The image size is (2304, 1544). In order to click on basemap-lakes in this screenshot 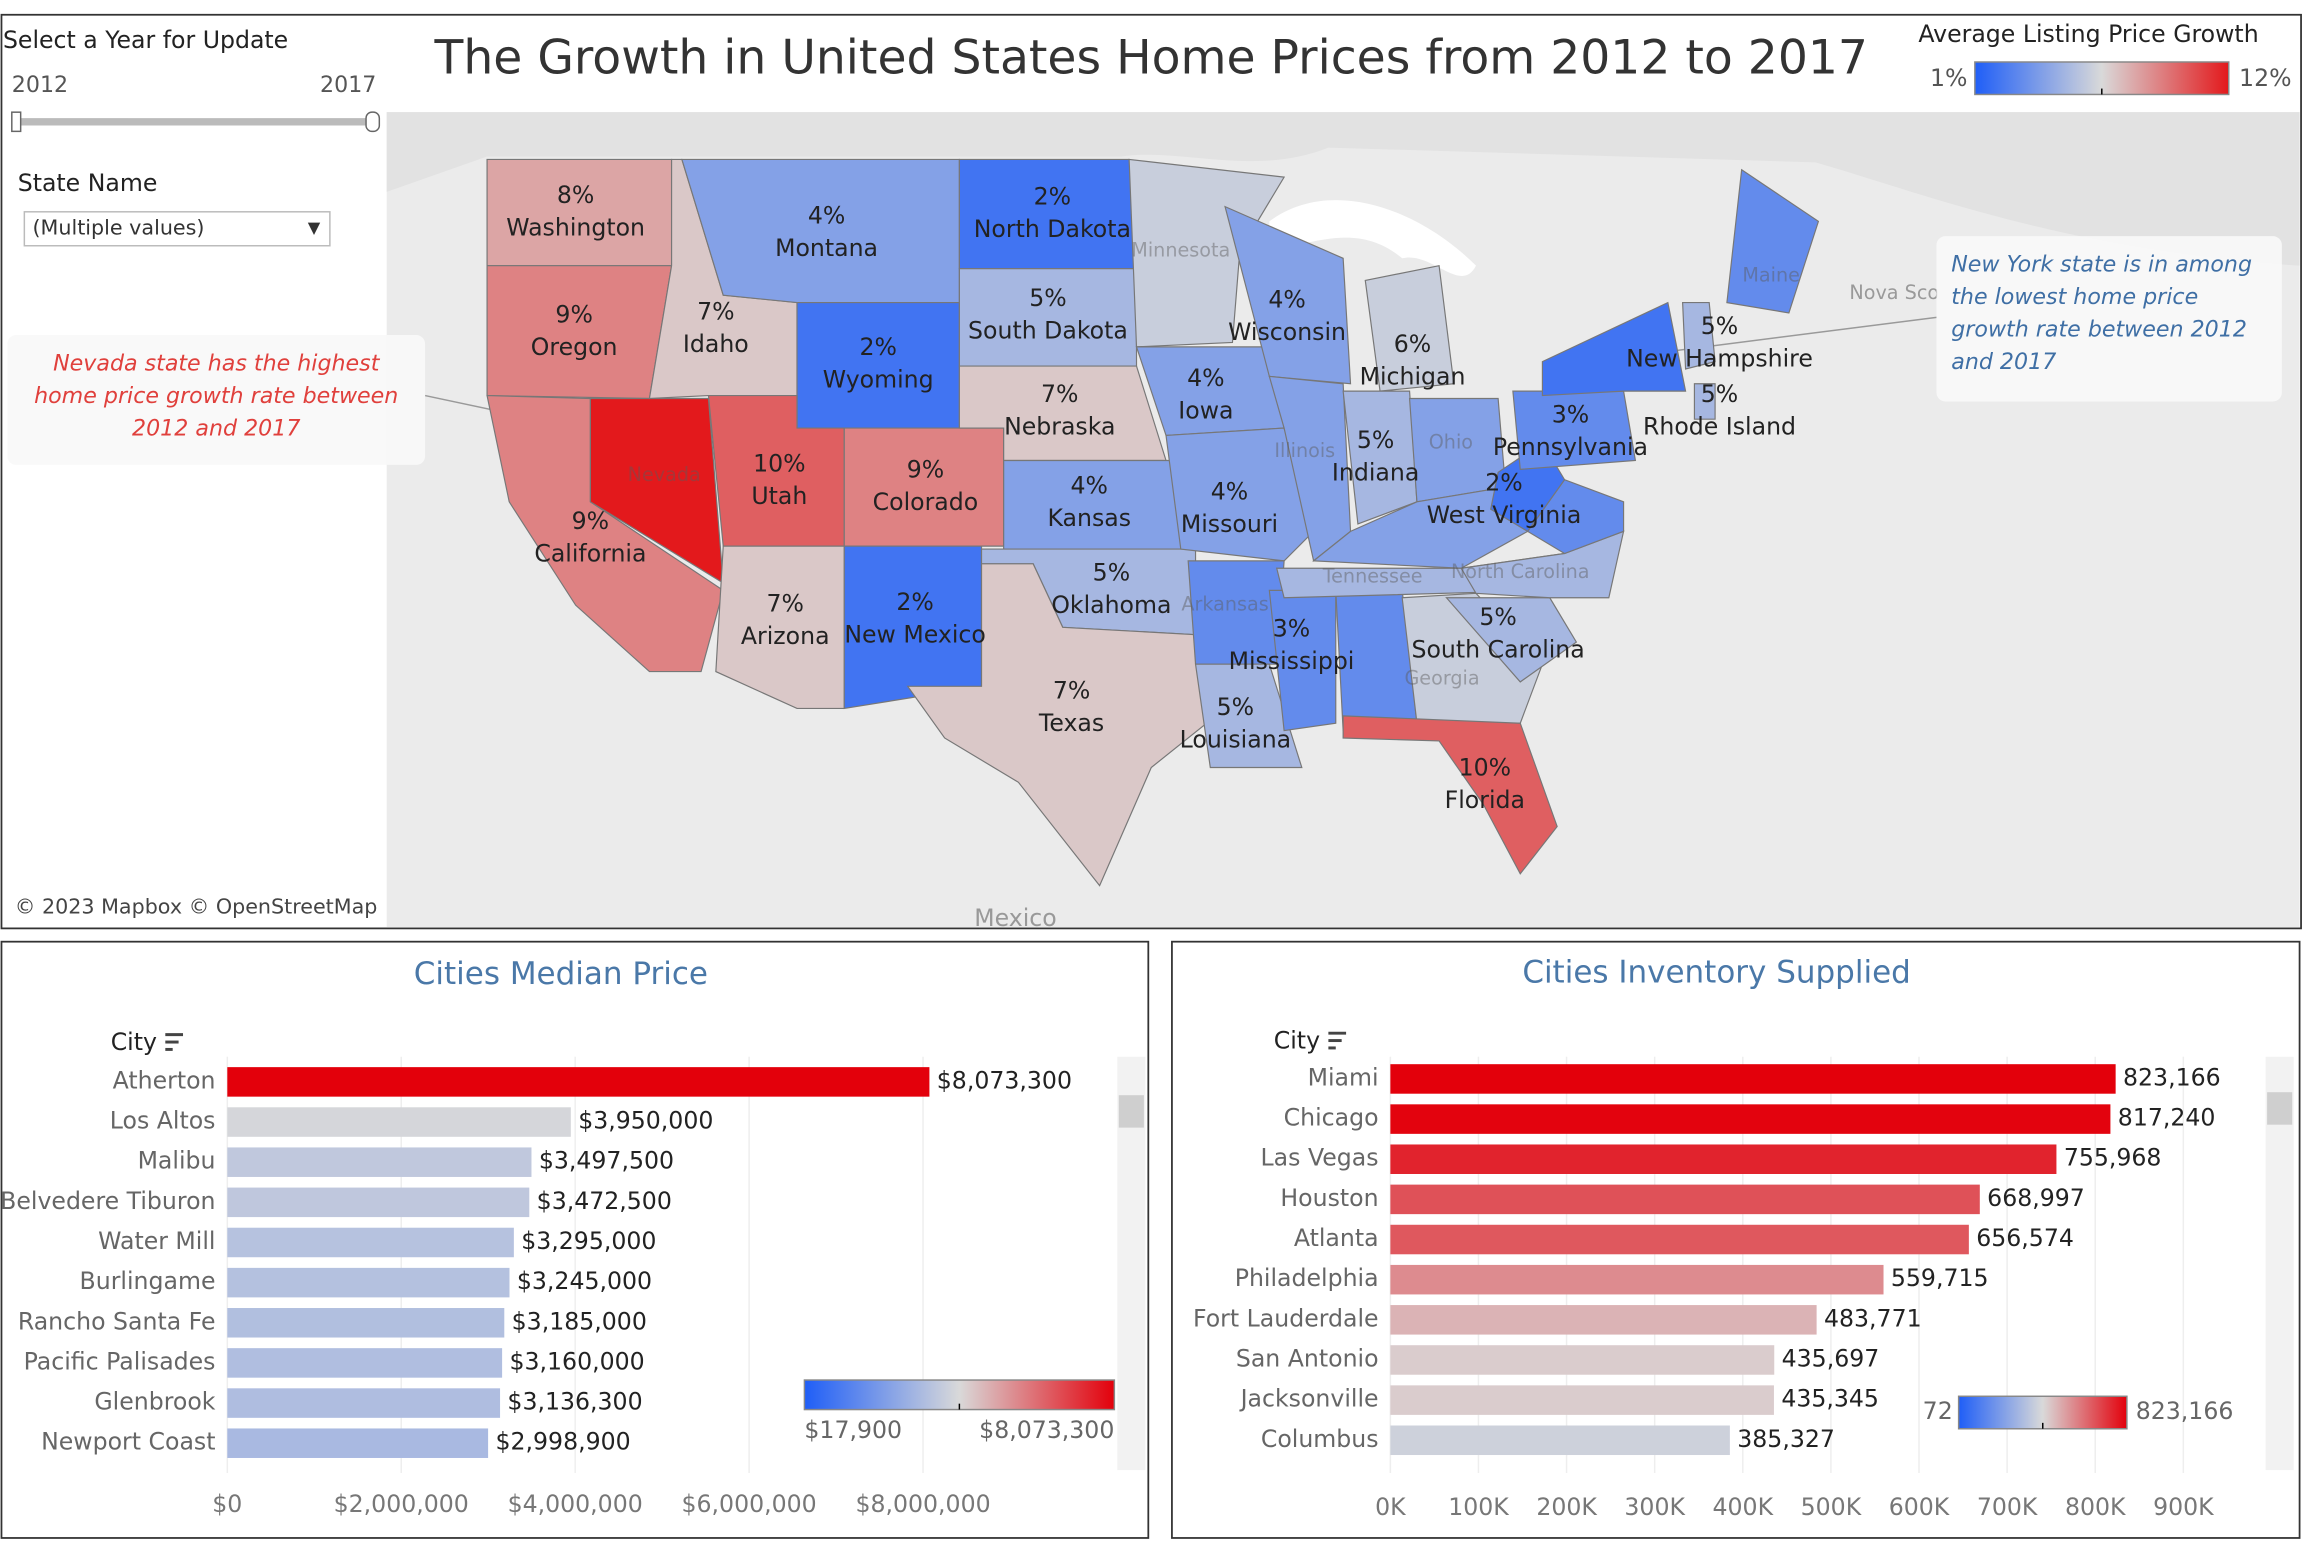, I will do `click(1372, 238)`.